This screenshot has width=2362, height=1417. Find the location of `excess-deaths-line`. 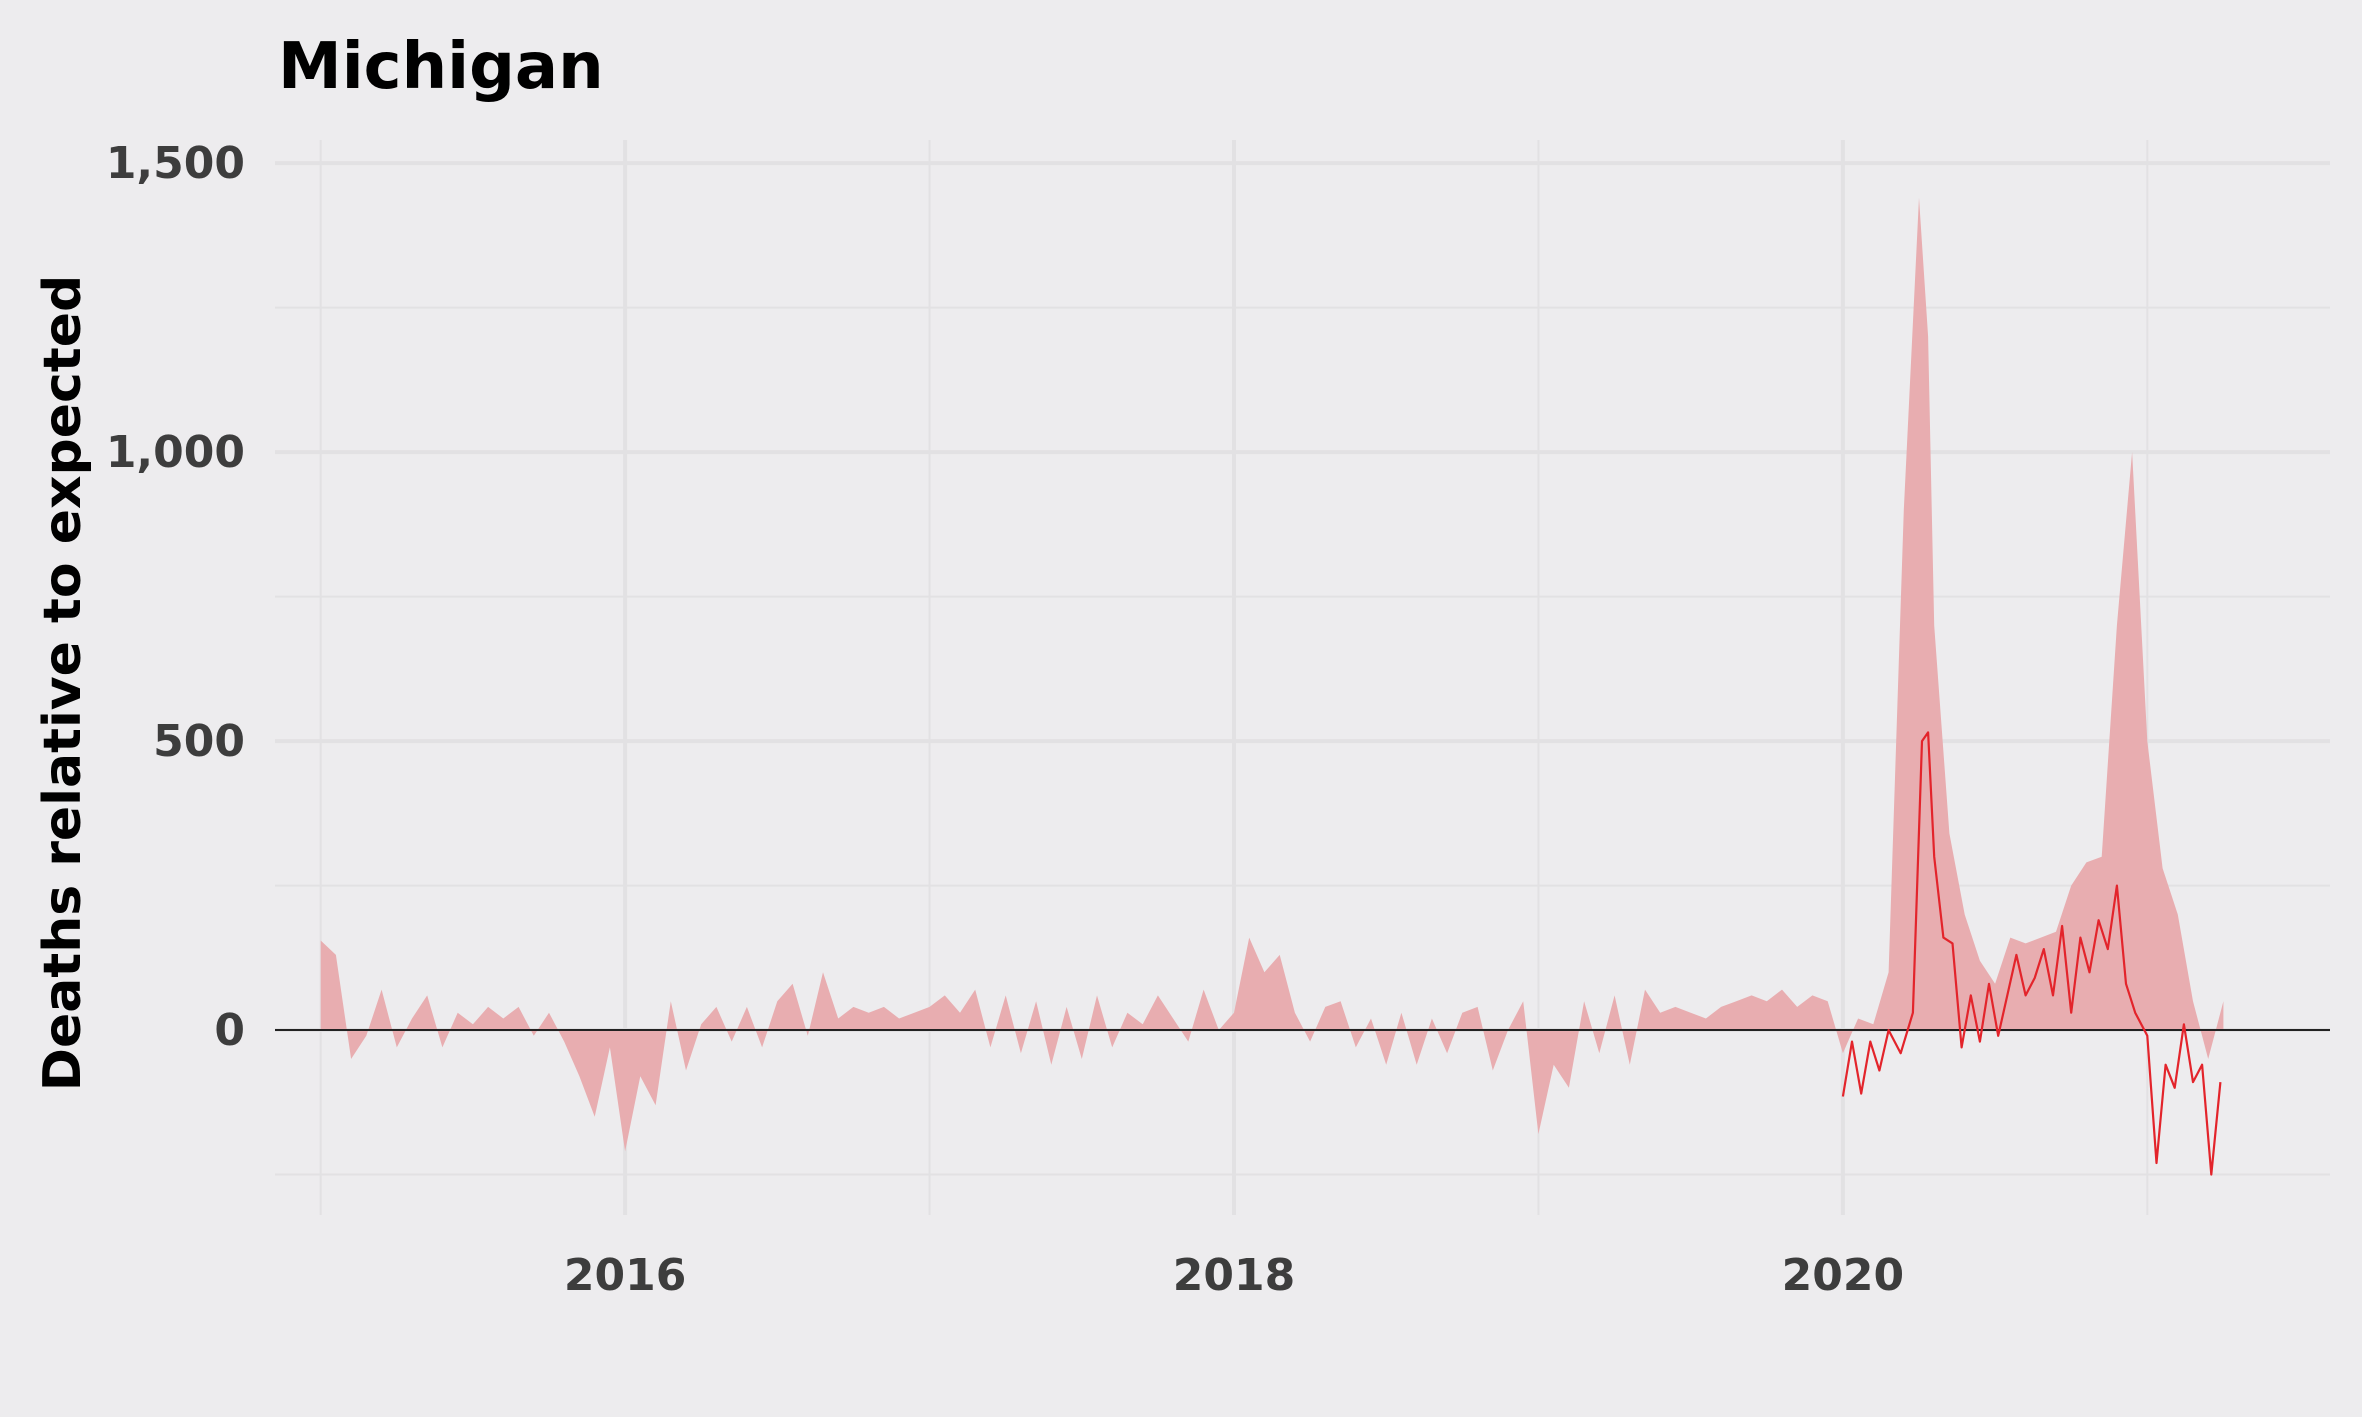

excess-deaths-line is located at coordinates (2031, 953).